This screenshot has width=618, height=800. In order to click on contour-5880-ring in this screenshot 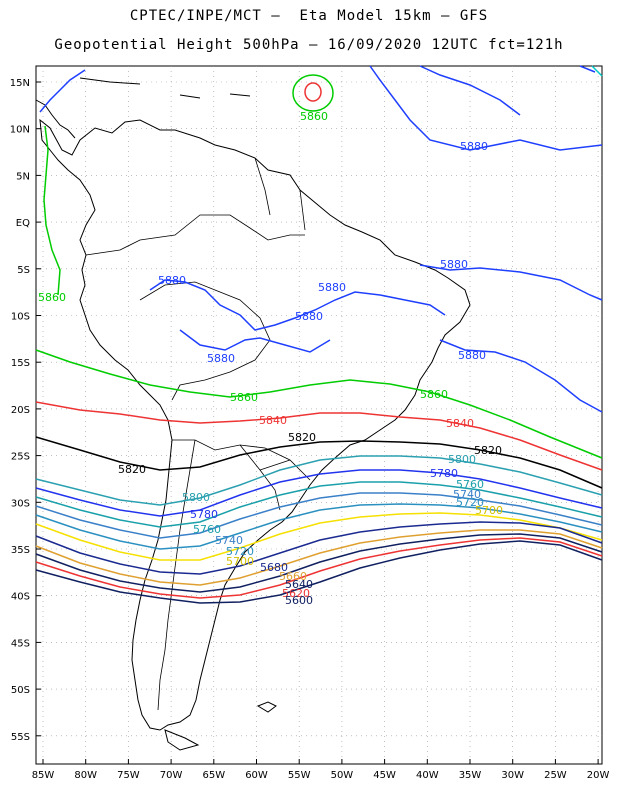, I will do `click(313, 92)`.